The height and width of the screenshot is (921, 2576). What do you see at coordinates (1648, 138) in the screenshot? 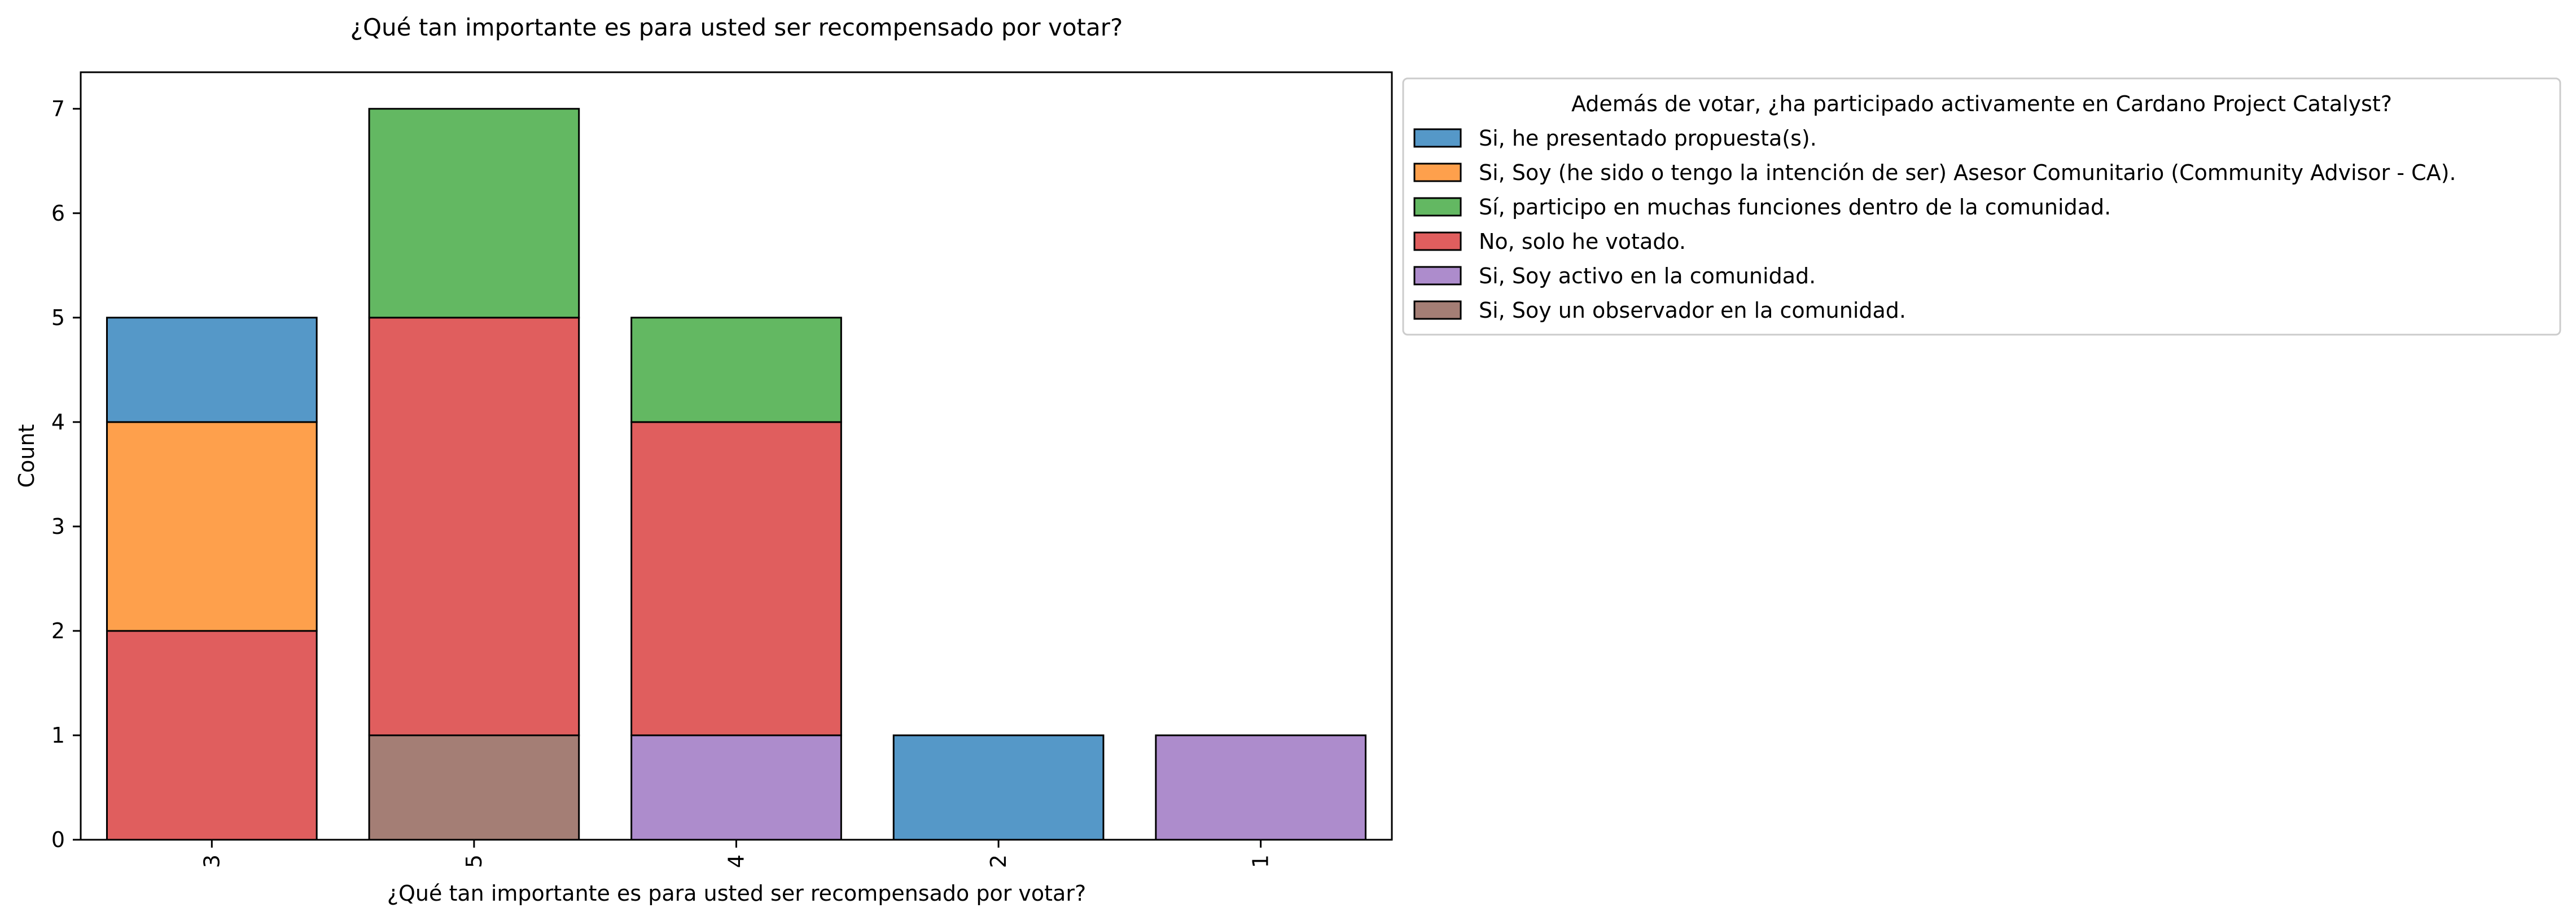
I see `legend-entry-label: Si, he presentado propuesta(s).` at bounding box center [1648, 138].